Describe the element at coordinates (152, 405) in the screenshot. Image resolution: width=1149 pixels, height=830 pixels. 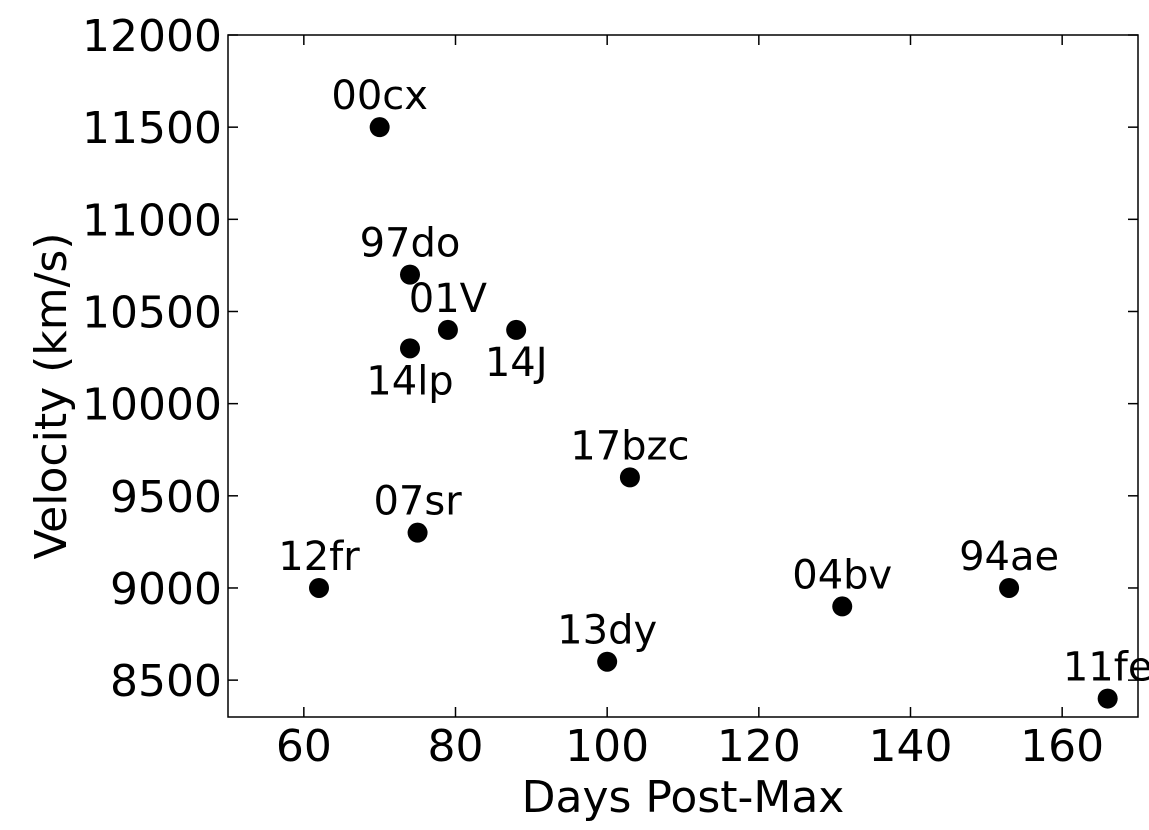
I see `y-tick-label: 10000` at that location.